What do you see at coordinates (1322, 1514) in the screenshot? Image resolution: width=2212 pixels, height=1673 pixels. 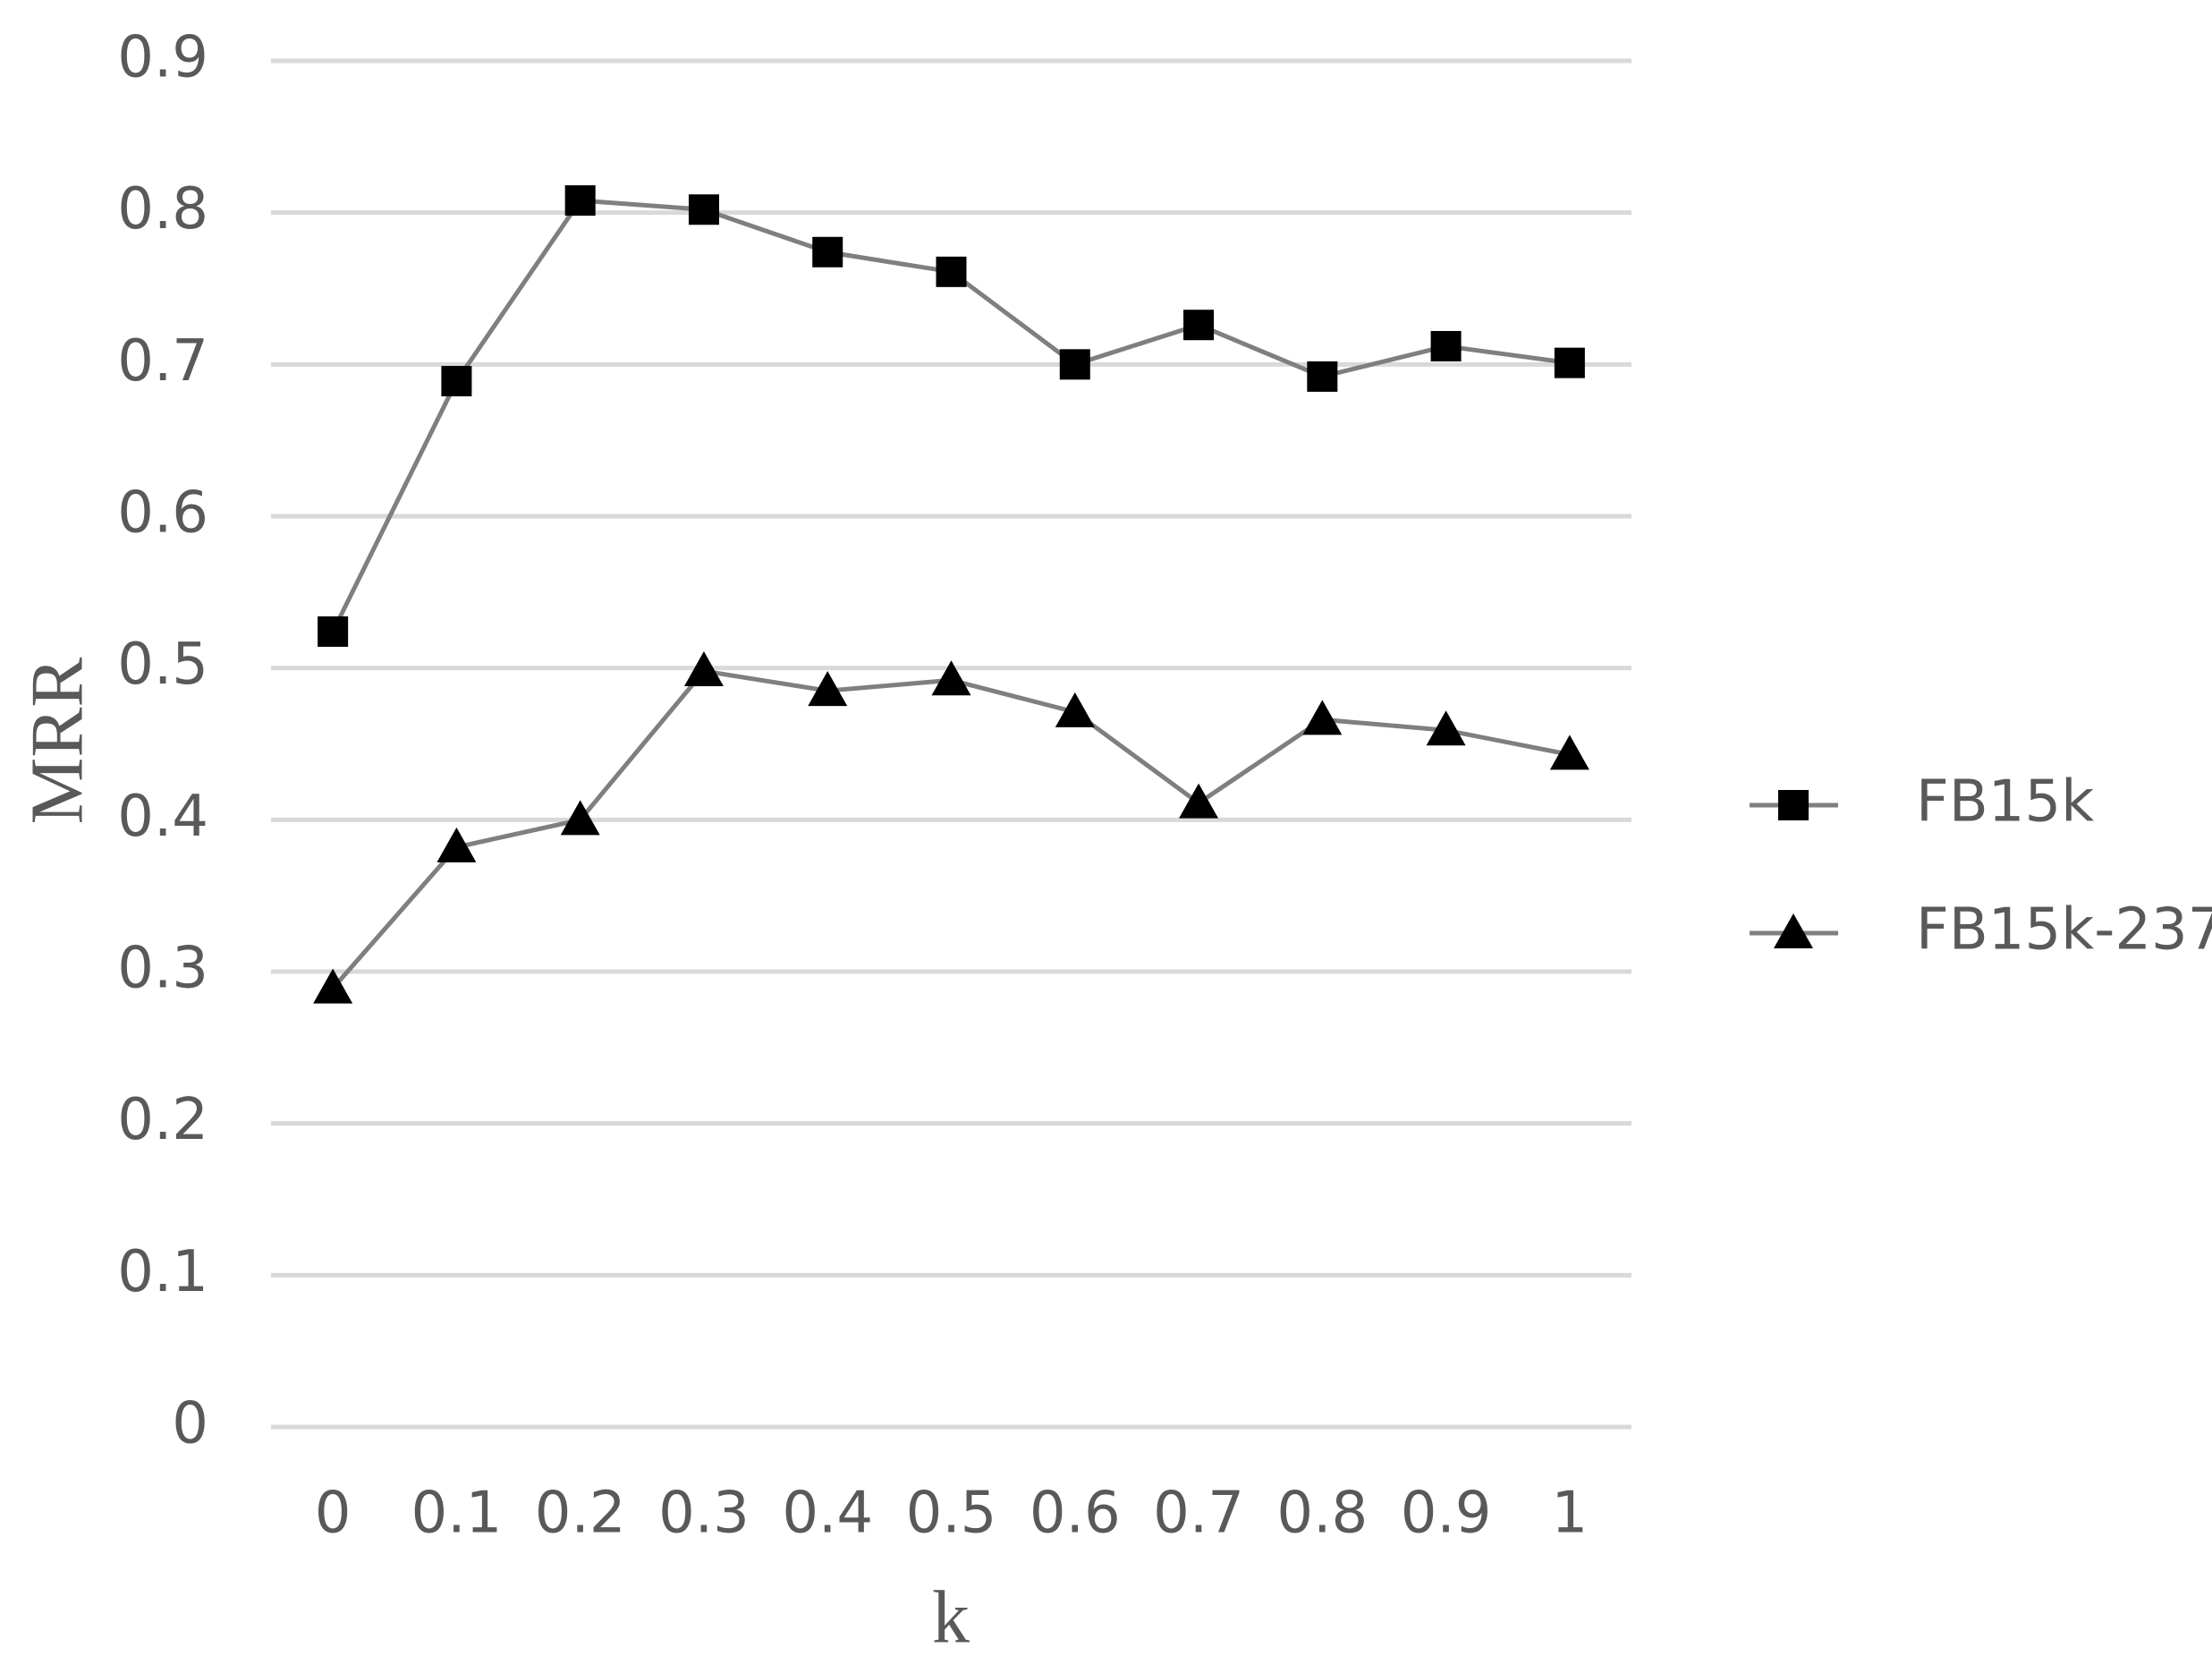 I see `x-tick-label: 0.8` at bounding box center [1322, 1514].